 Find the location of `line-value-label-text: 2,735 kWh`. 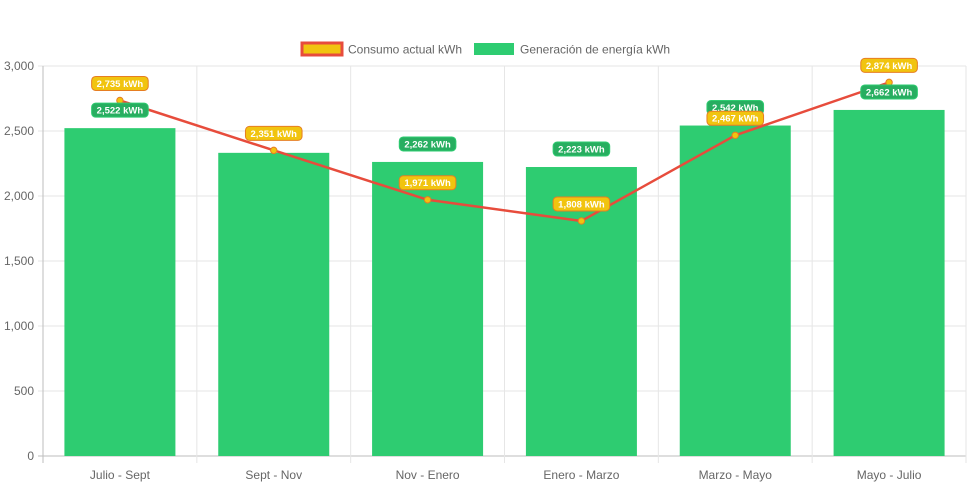

line-value-label-text: 2,735 kWh is located at coordinates (120, 84).